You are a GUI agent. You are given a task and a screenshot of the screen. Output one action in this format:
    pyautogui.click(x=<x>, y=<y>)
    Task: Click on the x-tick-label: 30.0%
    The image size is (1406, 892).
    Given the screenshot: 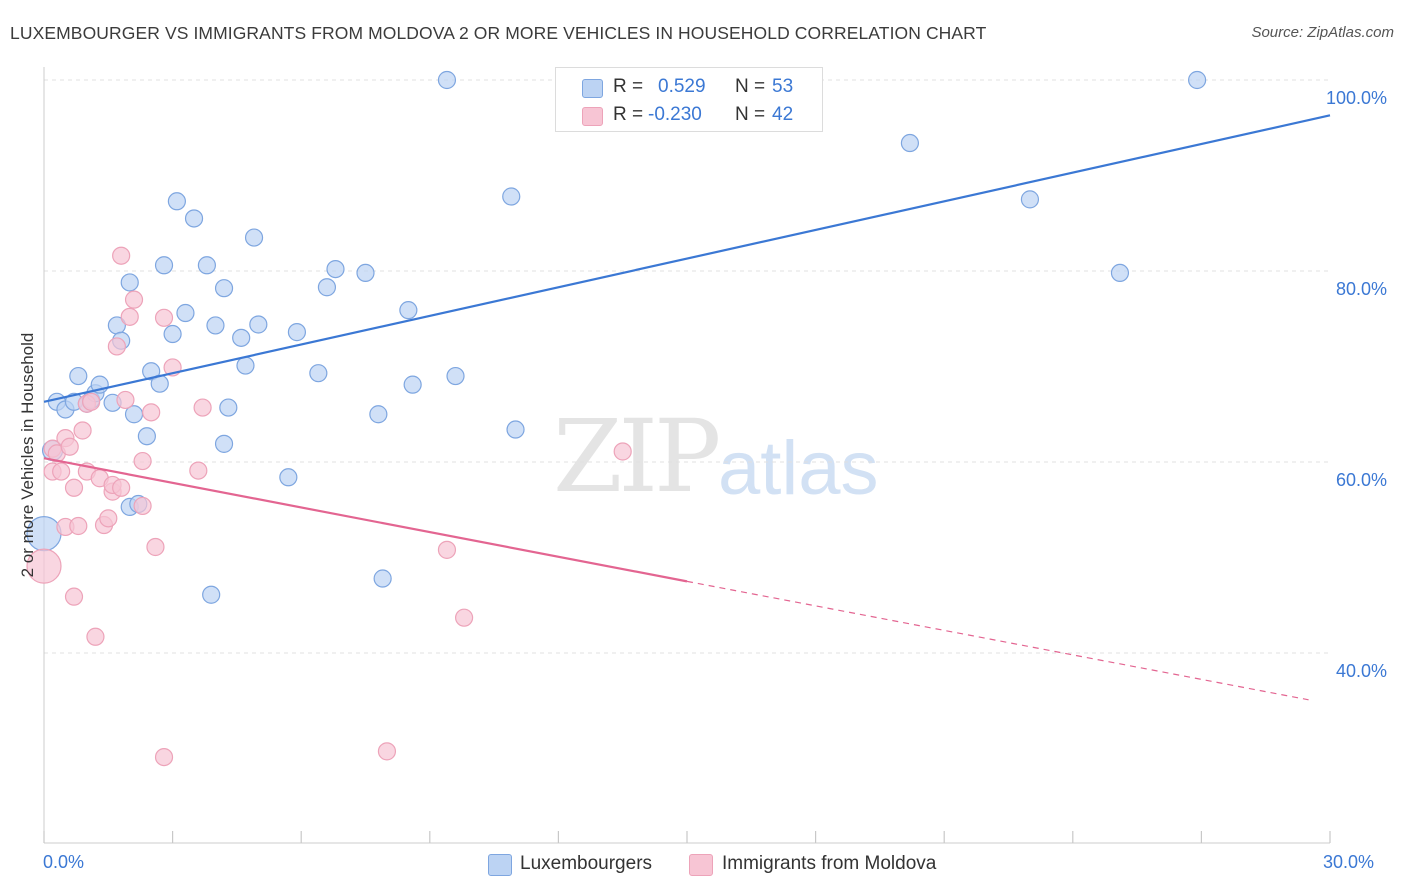 What is the action you would take?
    pyautogui.click(x=1349, y=862)
    